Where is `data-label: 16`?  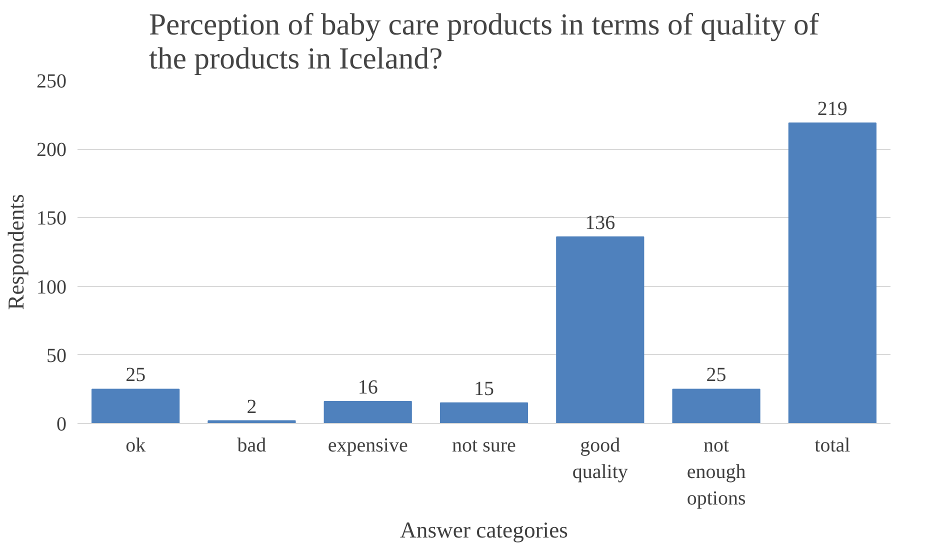 data-label: 16 is located at coordinates (368, 387).